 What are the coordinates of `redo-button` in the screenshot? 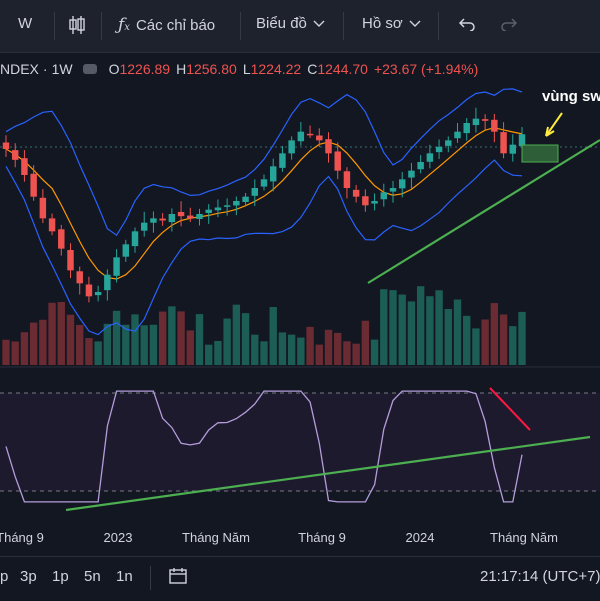 It's located at (509, 24).